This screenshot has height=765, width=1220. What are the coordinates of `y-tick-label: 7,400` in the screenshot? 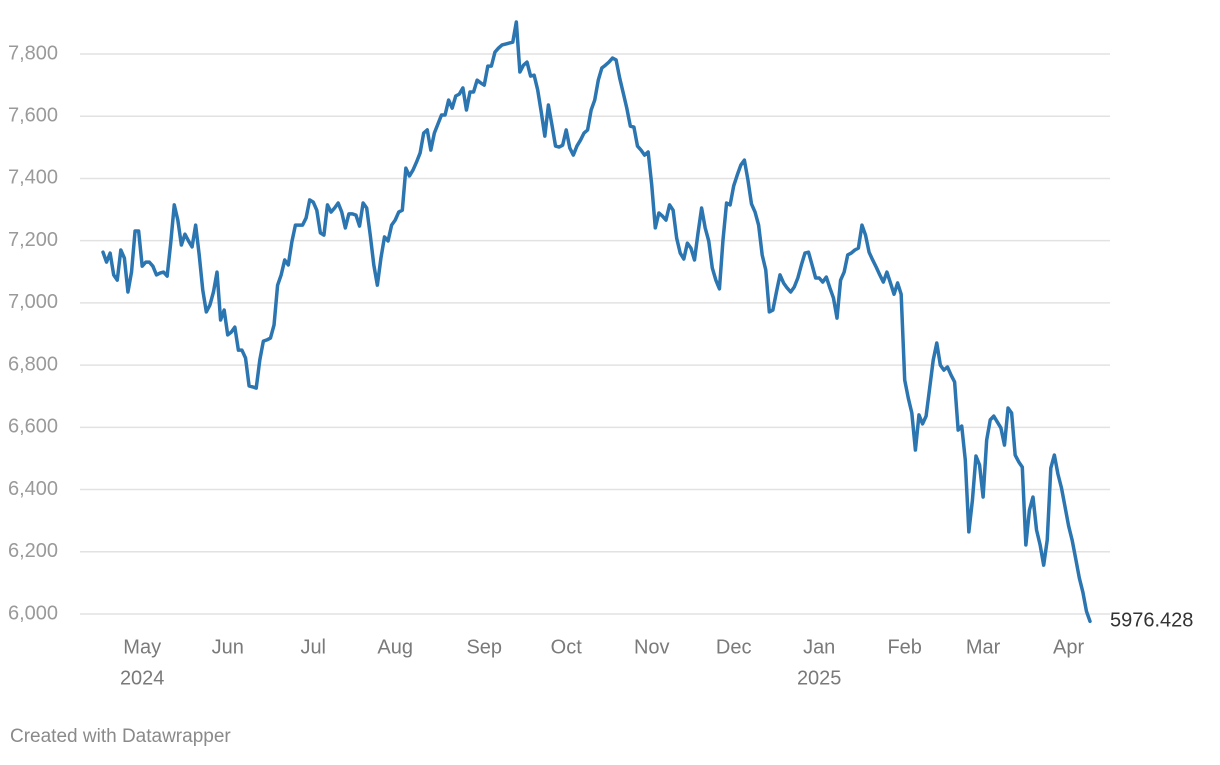 It's located at (33, 178).